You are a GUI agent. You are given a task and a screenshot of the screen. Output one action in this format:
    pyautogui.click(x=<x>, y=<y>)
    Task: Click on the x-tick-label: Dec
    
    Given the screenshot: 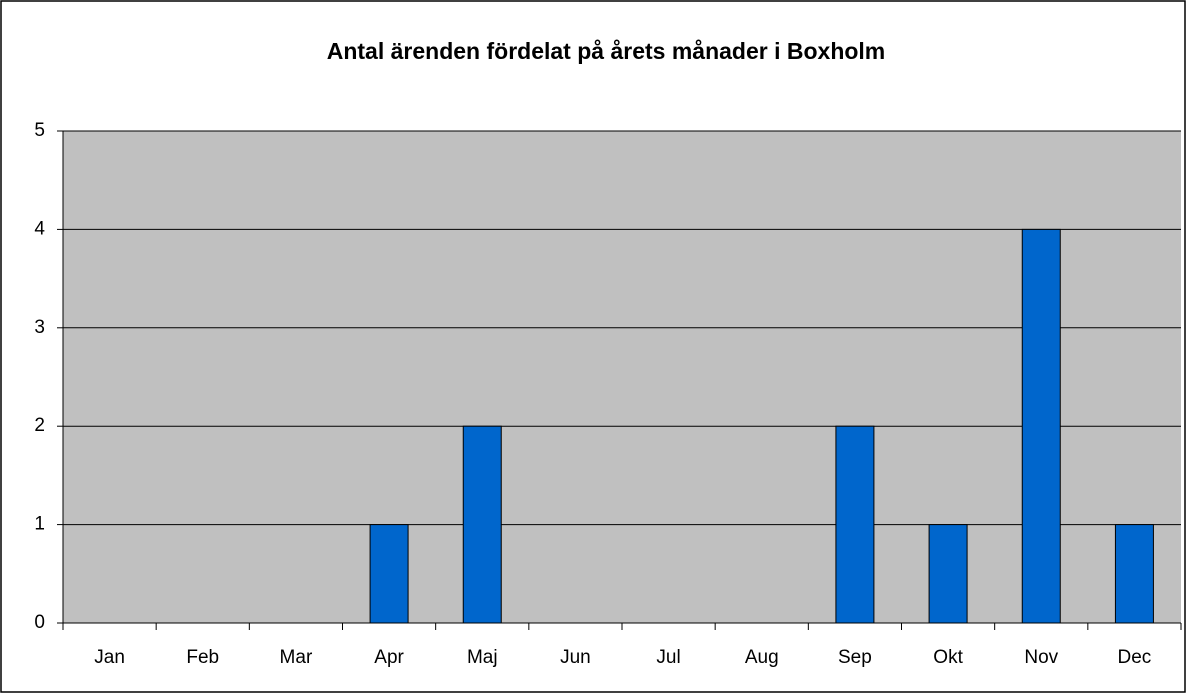 What is the action you would take?
    pyautogui.click(x=1135, y=657)
    